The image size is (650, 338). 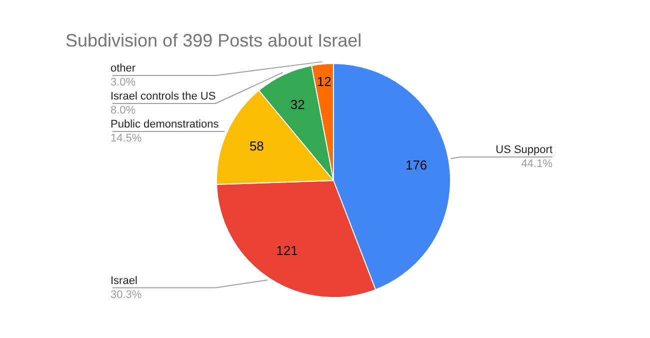 What do you see at coordinates (214, 40) in the screenshot?
I see `chart-title: Subdivision of 399 Posts about Israel` at bounding box center [214, 40].